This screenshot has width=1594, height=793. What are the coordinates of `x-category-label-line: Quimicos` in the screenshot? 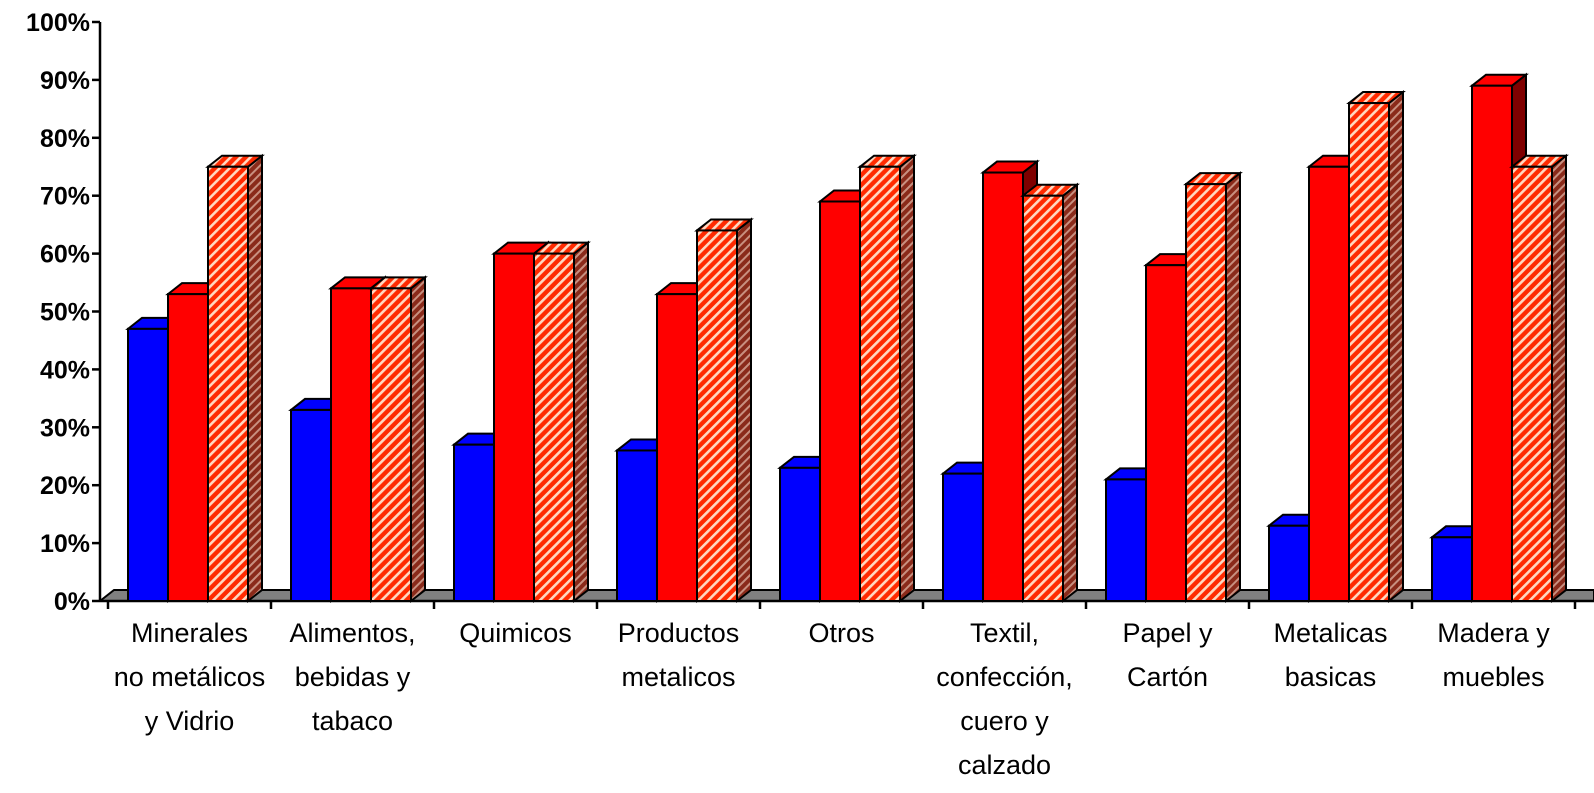 It's located at (515, 633).